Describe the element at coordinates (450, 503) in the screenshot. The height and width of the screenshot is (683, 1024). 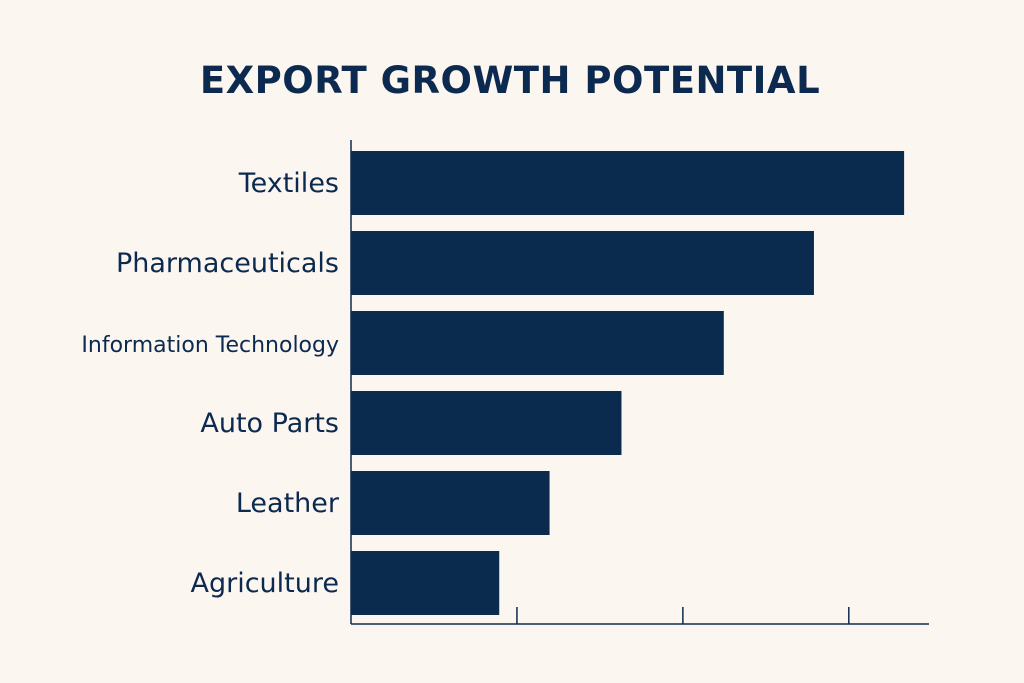
I see `bar-leather` at that location.